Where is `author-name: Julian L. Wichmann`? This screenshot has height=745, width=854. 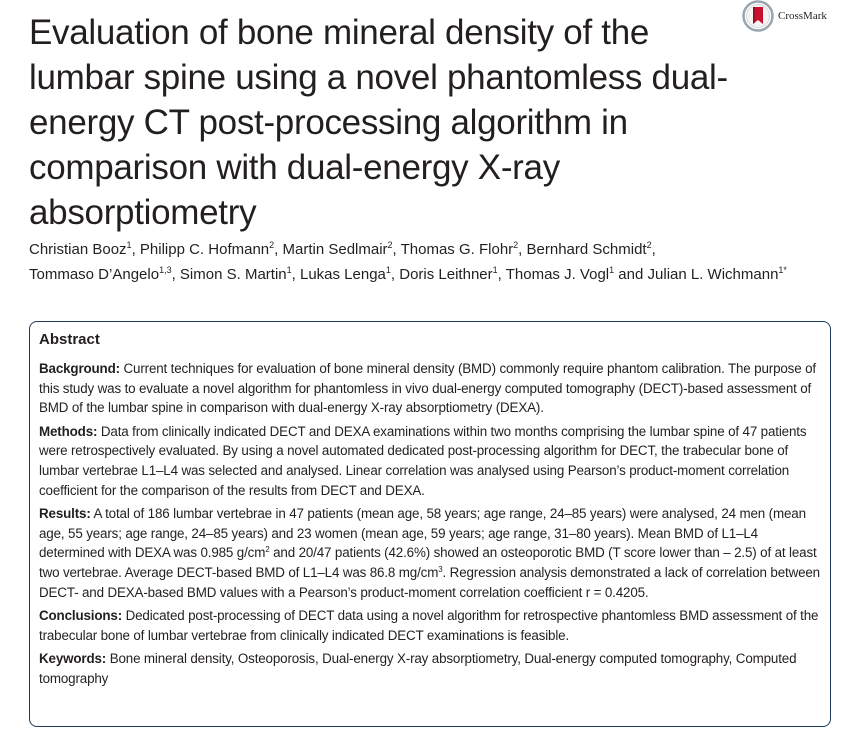
author-name: Julian L. Wichmann is located at coordinates (713, 274).